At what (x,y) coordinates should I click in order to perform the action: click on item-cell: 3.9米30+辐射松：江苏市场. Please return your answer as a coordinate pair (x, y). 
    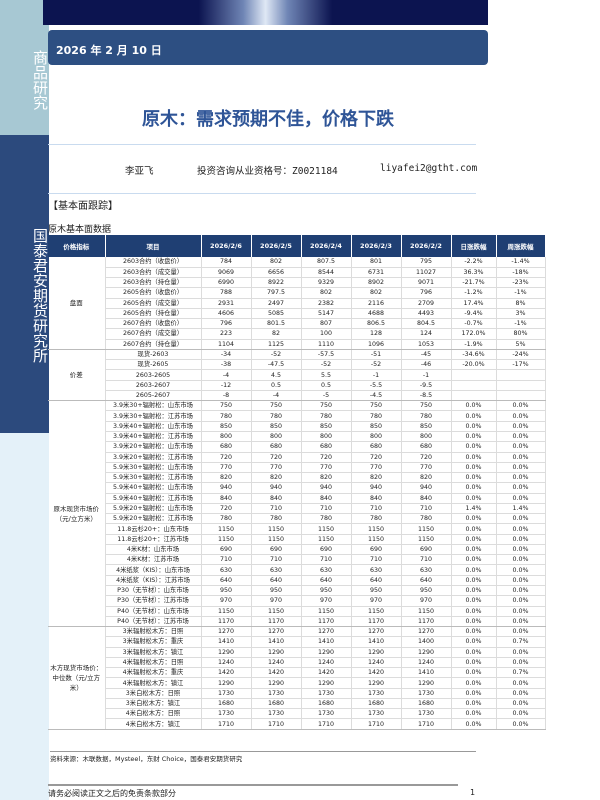
    Looking at the image, I should click on (153, 416).